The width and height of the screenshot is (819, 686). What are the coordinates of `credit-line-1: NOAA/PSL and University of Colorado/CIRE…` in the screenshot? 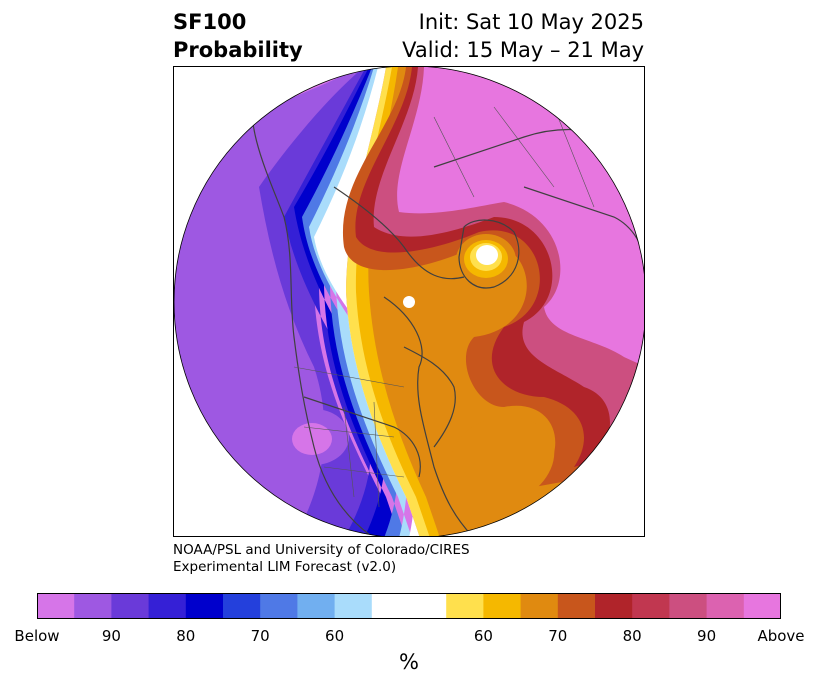 It's located at (321, 550).